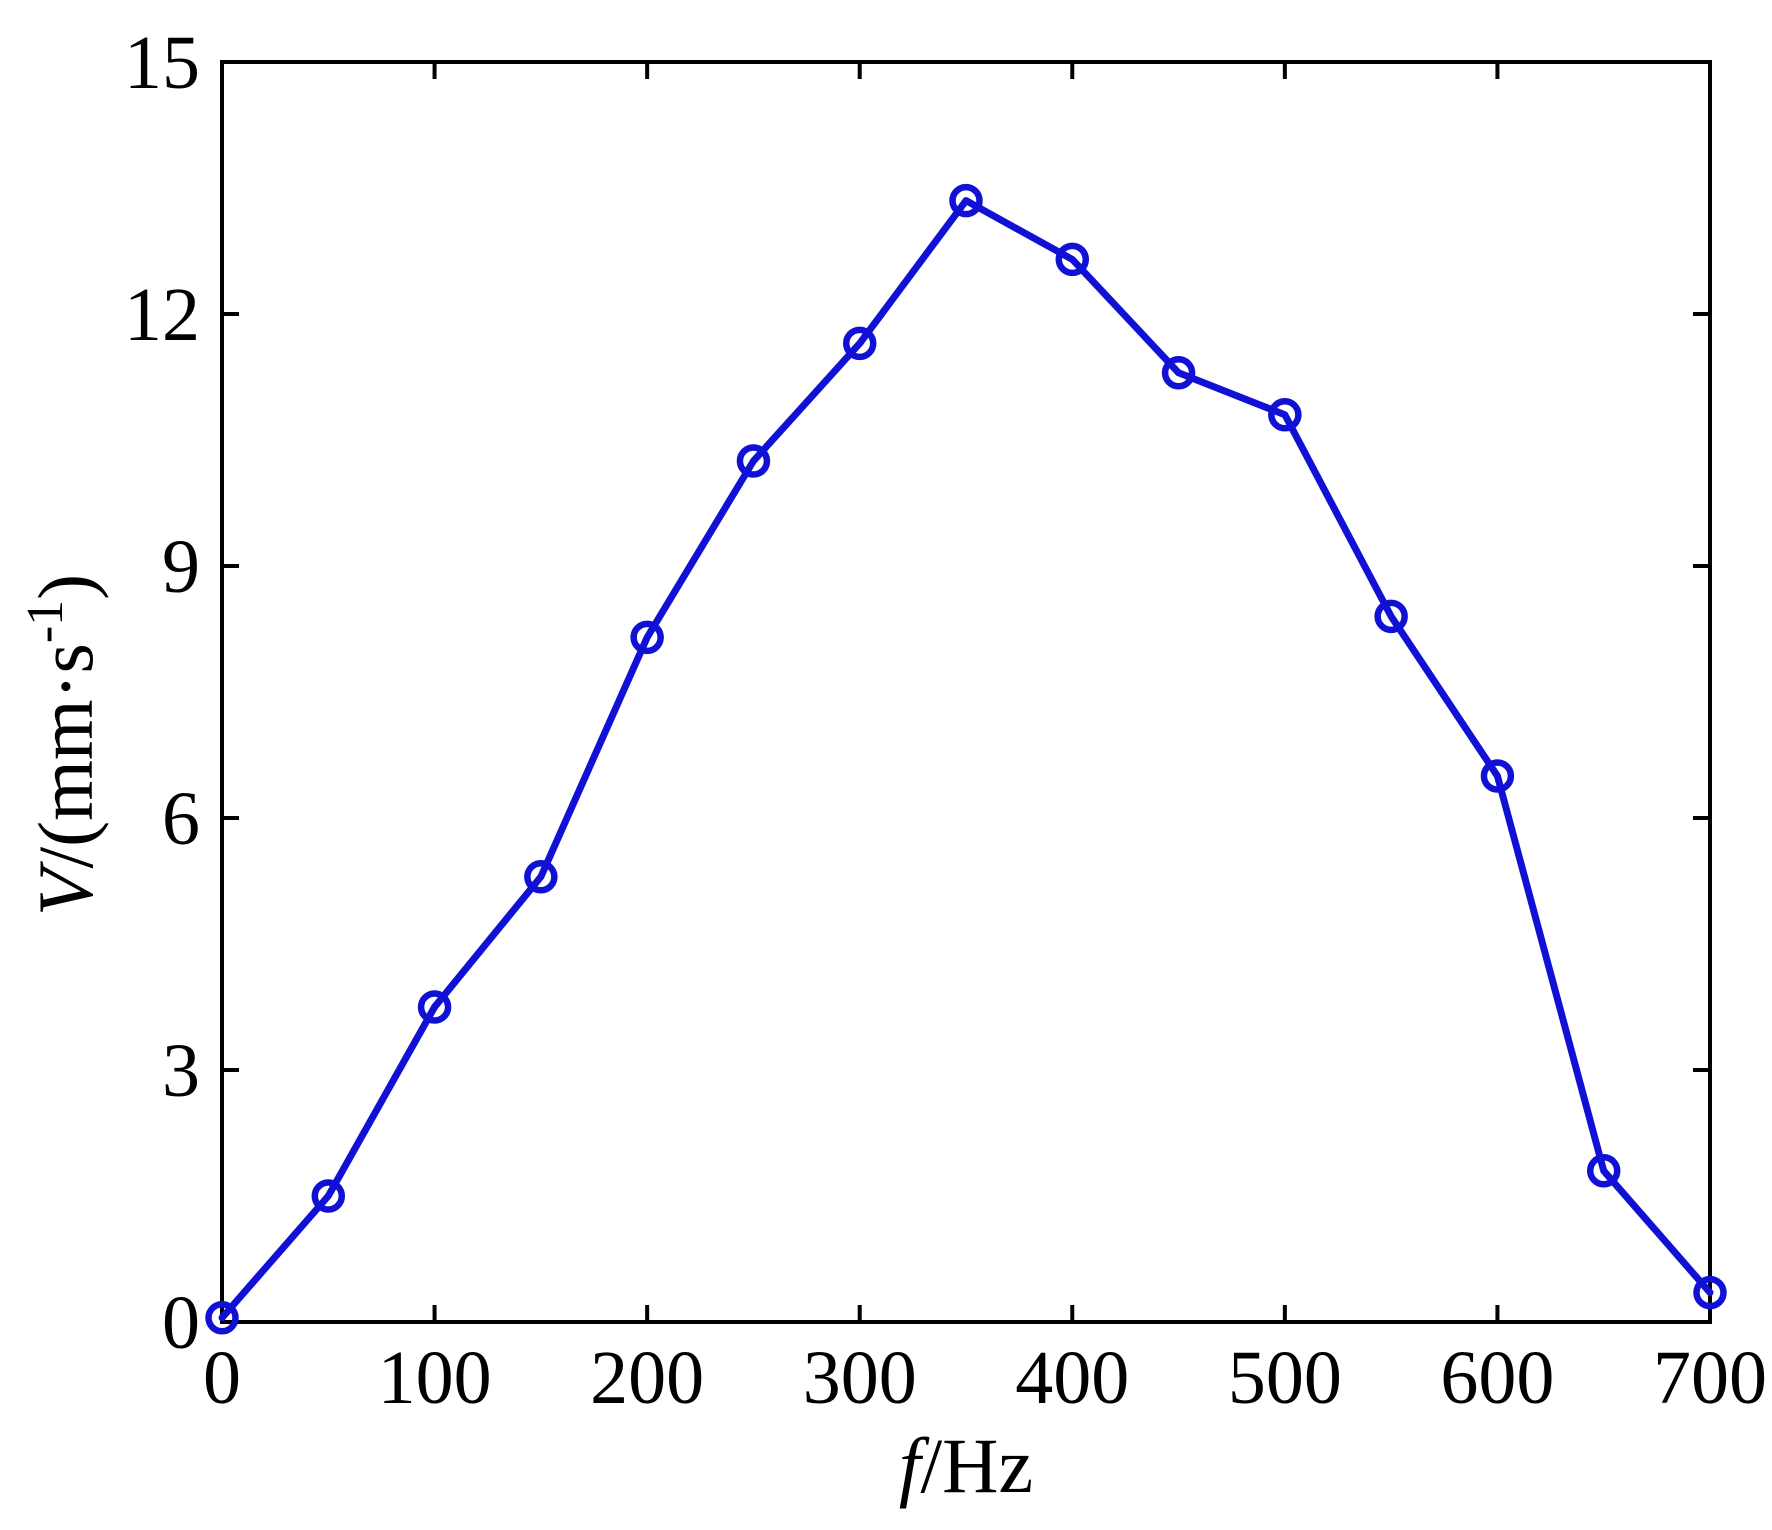  I want to click on x-axis-label: f/Hz, so click(966, 1465).